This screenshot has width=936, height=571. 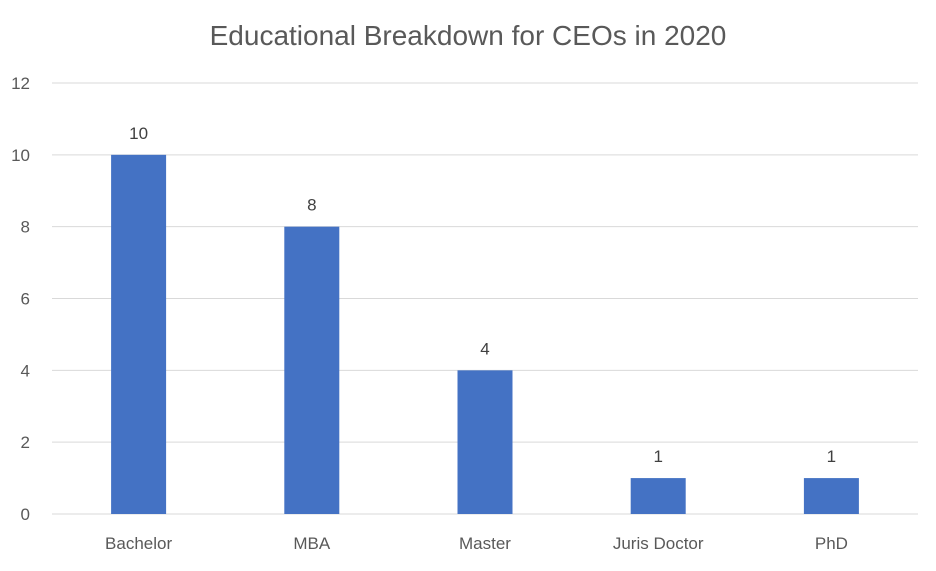 I want to click on x-tick-label: MBA, so click(x=312, y=543).